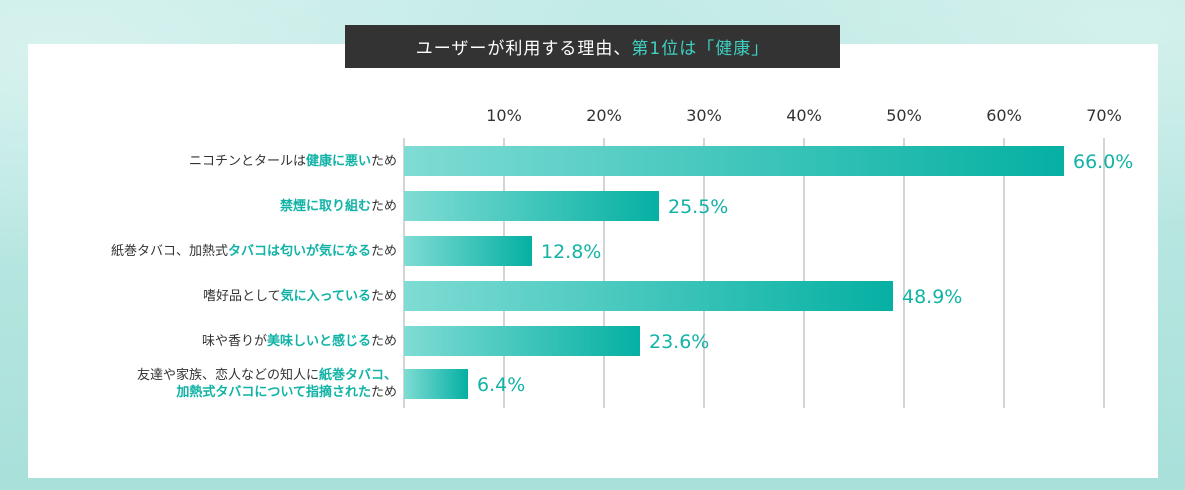 This screenshot has height=490, width=1185. What do you see at coordinates (234, 341) in the screenshot?
I see `label-text: 味や香りが` at bounding box center [234, 341].